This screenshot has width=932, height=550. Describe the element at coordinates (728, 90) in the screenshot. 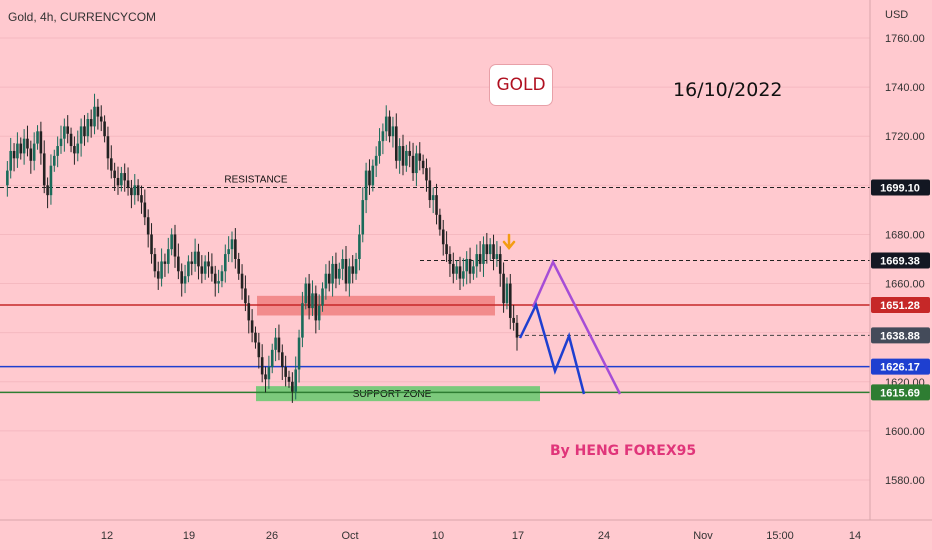

I see `date-annotation: 16/10/2022` at that location.